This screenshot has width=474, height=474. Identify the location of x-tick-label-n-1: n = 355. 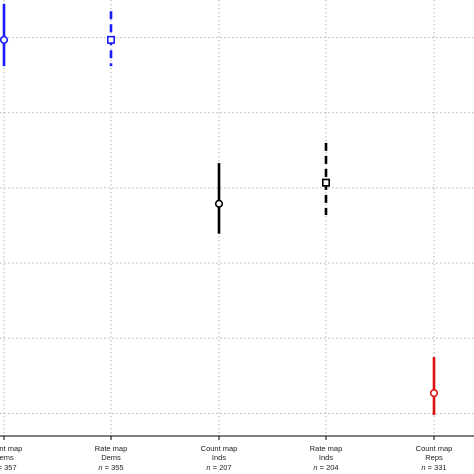
(110, 467).